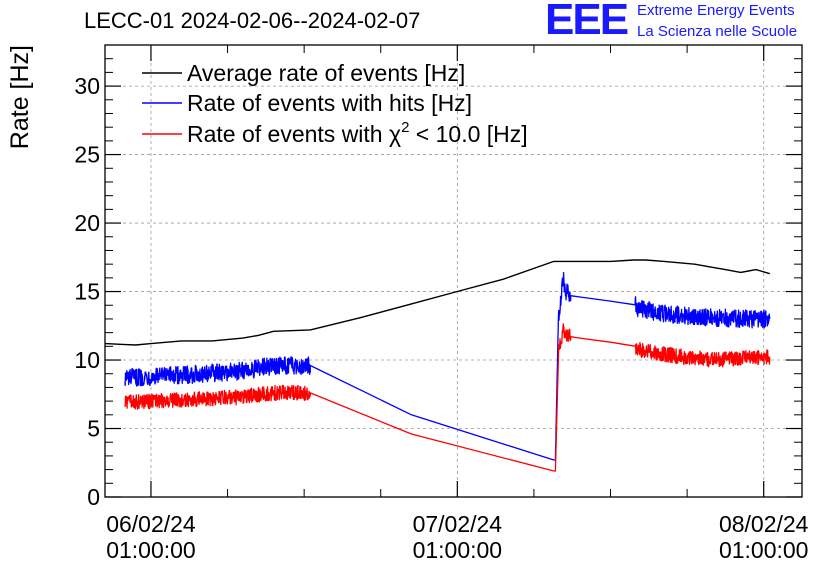 The width and height of the screenshot is (836, 572). Describe the element at coordinates (151, 524) in the screenshot. I see `x-tick-label-date: 06/02/24` at that location.